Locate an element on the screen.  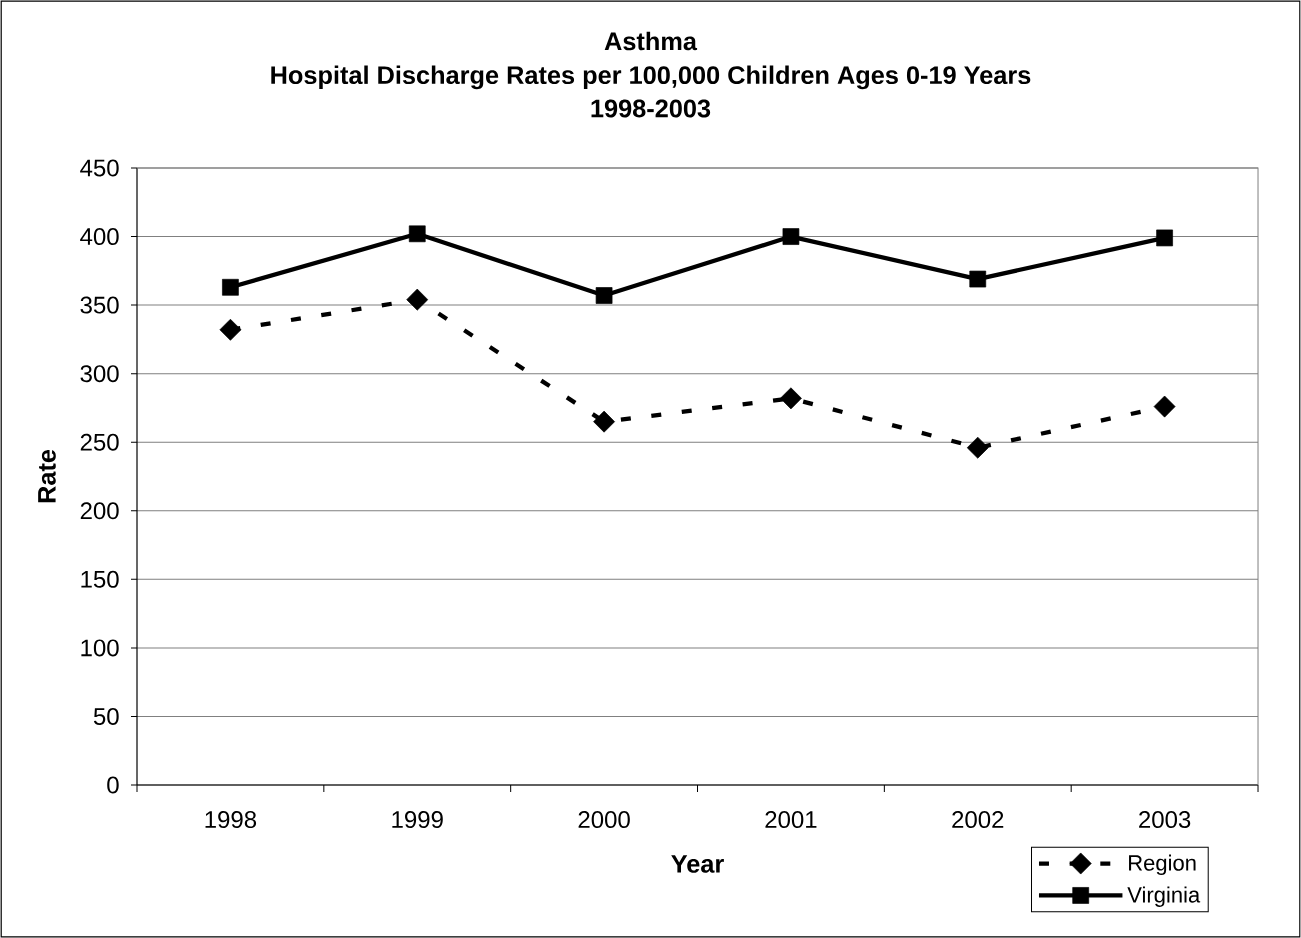
y-tick-label: 350 is located at coordinates (99, 305).